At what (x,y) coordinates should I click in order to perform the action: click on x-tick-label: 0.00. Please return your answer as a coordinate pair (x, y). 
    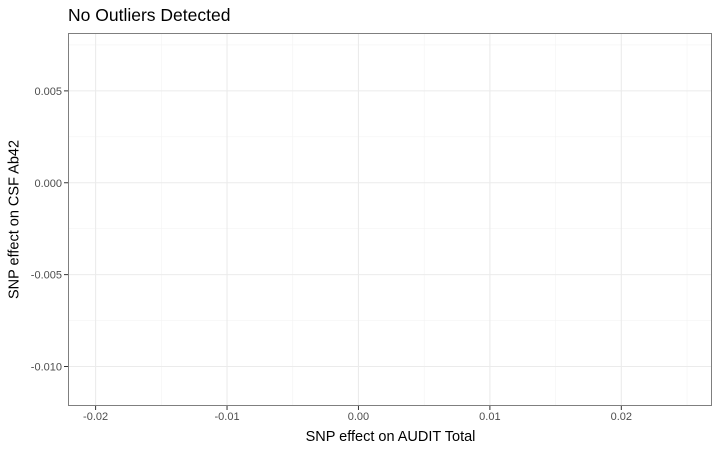
    Looking at the image, I should click on (358, 417).